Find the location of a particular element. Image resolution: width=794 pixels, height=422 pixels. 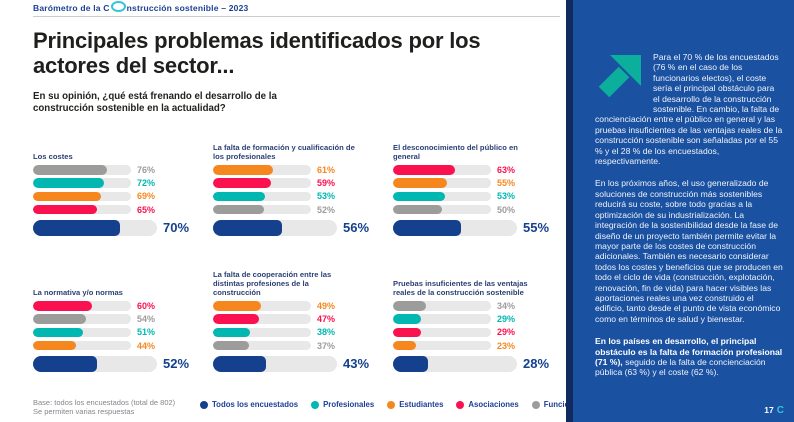

bar-row-total: 56% is located at coordinates (298, 228).